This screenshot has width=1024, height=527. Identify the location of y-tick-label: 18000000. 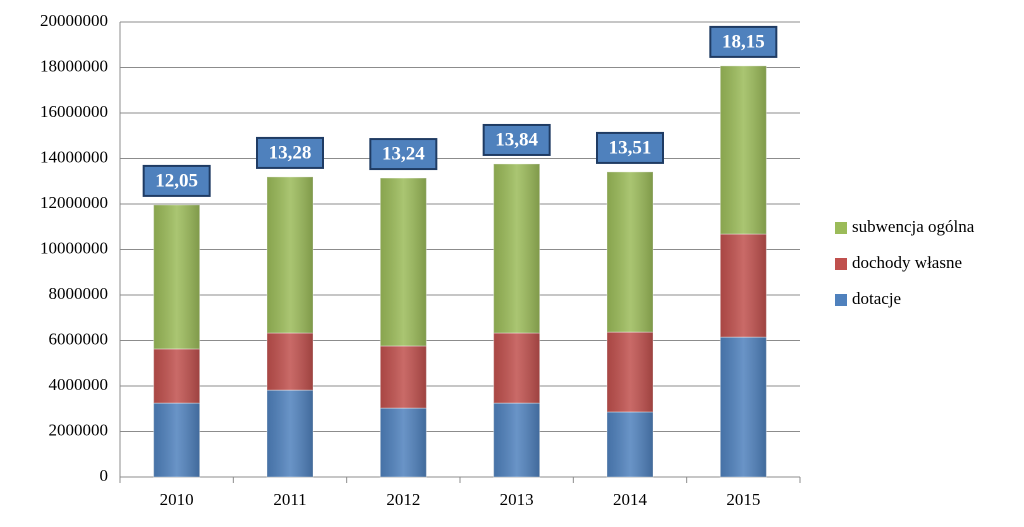
(74, 65).